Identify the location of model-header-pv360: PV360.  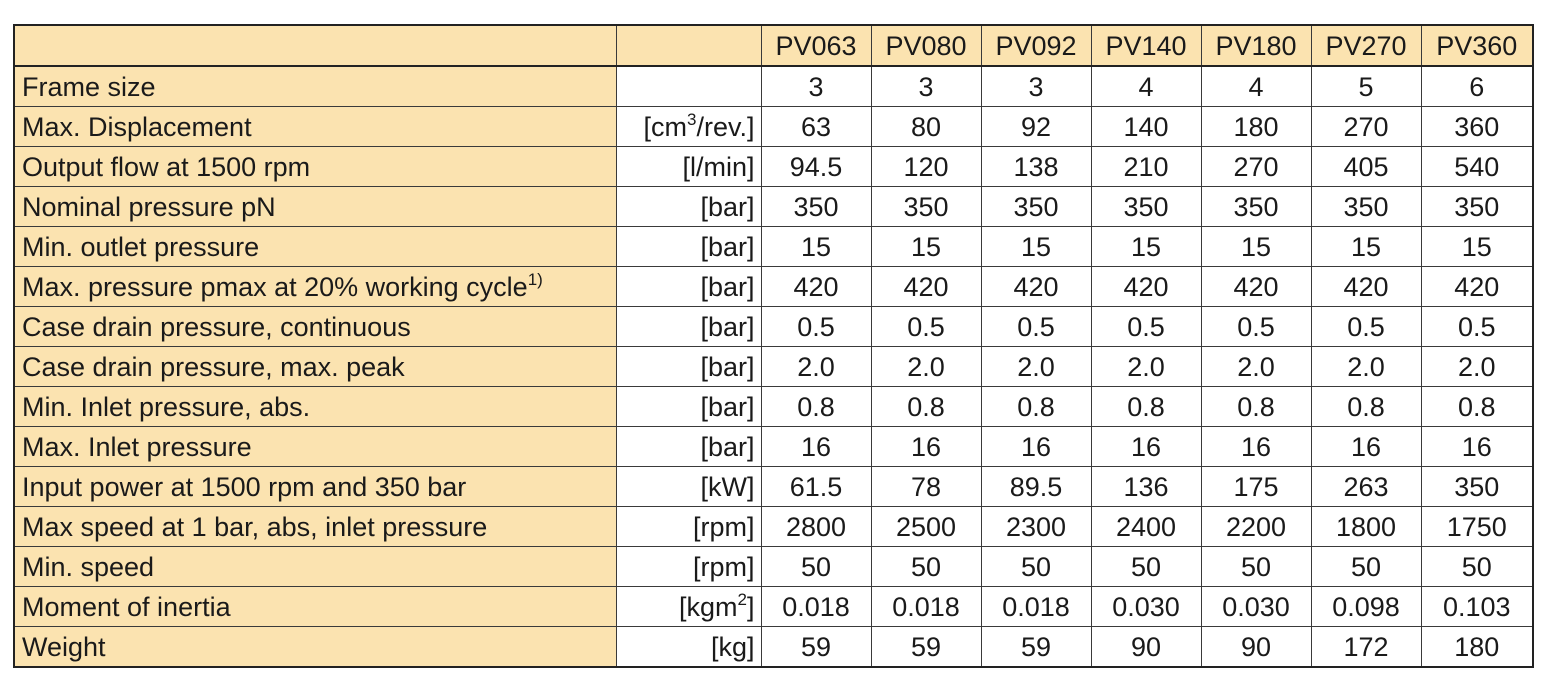
(1477, 45).